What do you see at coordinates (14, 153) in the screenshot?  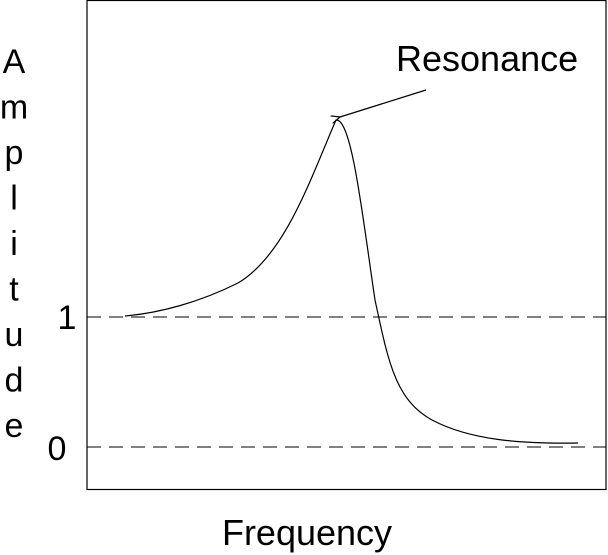 I see `y-axis-label-letter: p` at bounding box center [14, 153].